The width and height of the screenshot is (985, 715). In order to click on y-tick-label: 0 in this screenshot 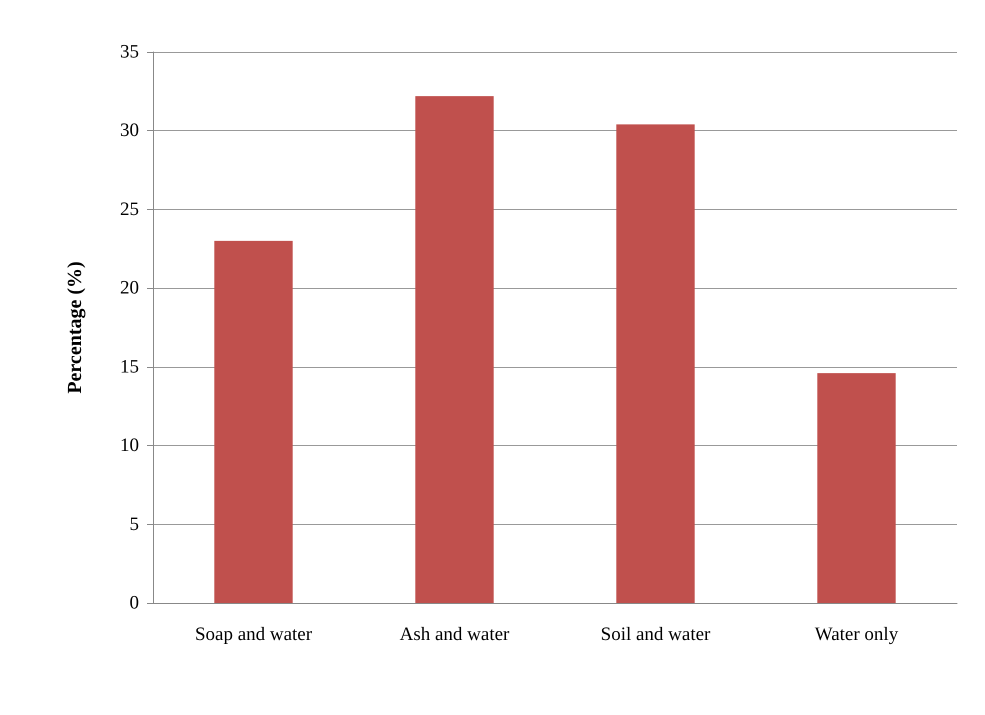, I will do `click(134, 603)`.